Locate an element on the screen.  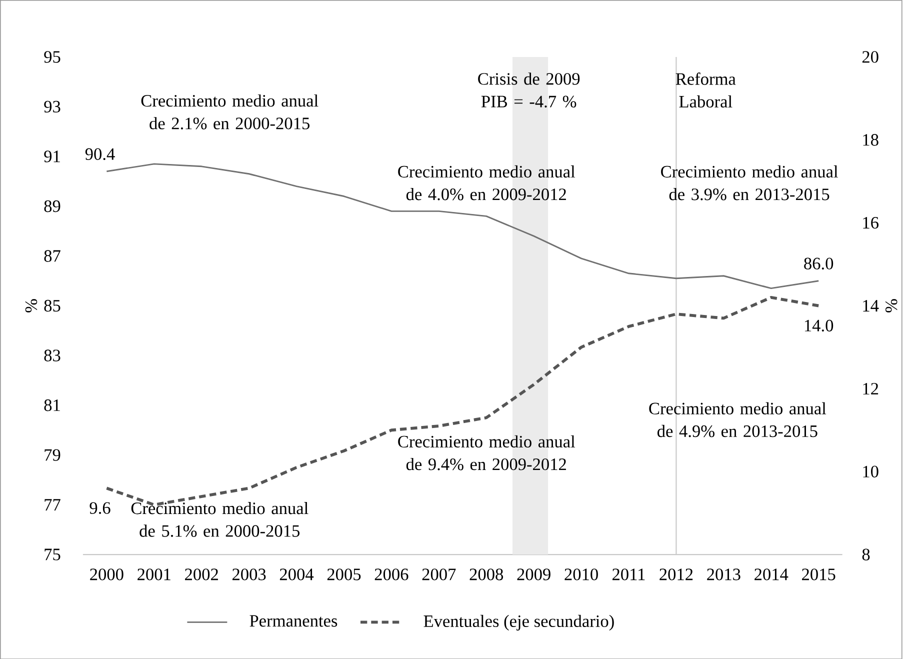
annotation: Crecimiento medio anual de 3.9% en 2013-2015 is located at coordinates (749, 182).